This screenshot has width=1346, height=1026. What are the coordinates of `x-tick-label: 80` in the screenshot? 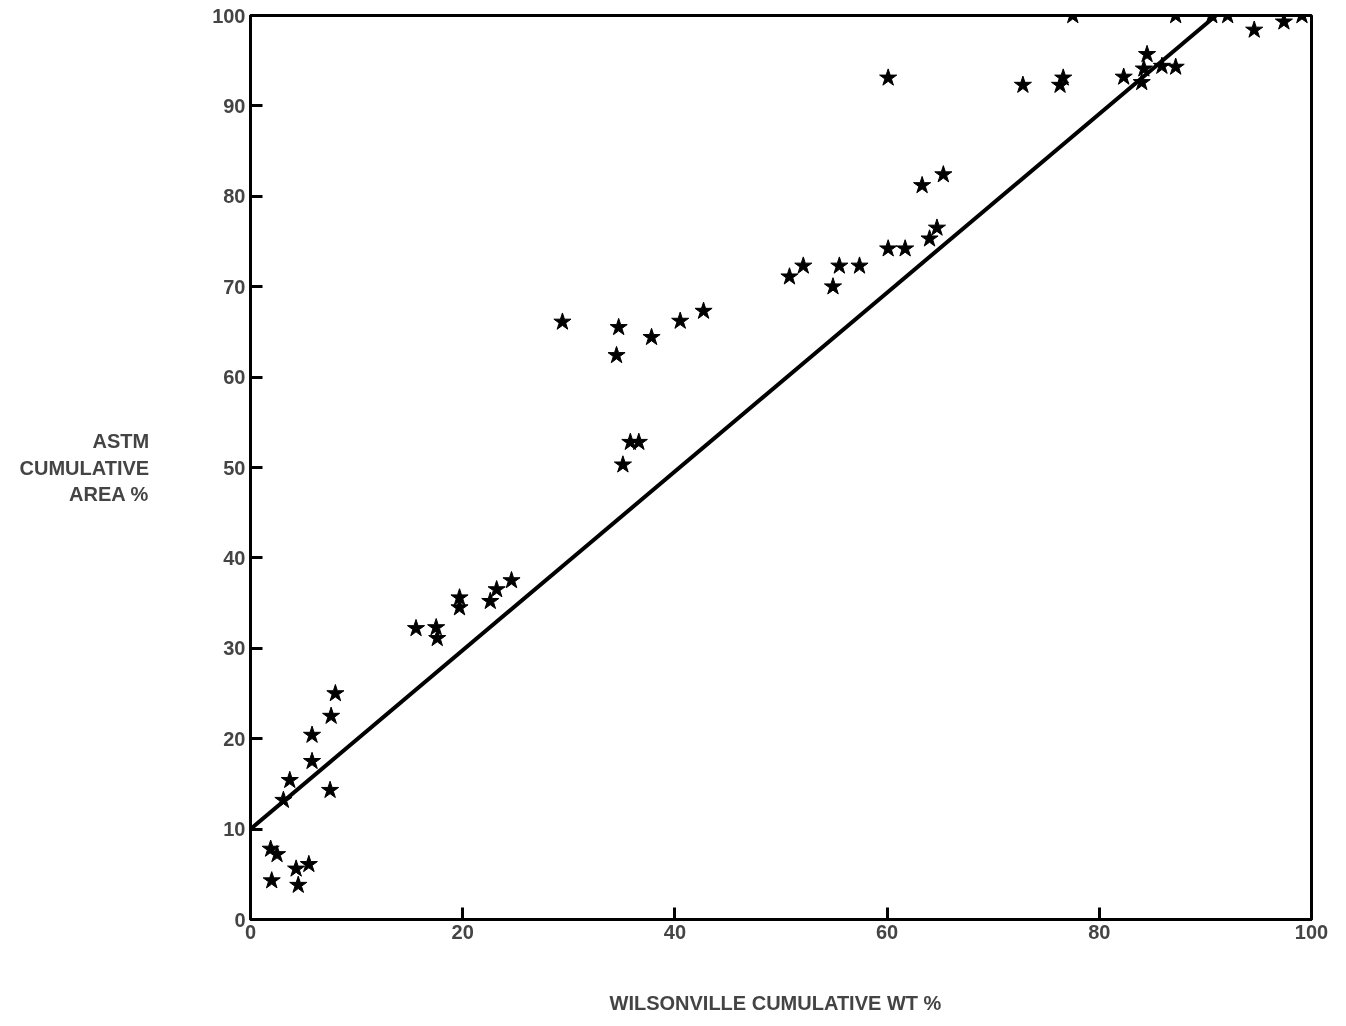 It's located at (1099, 931).